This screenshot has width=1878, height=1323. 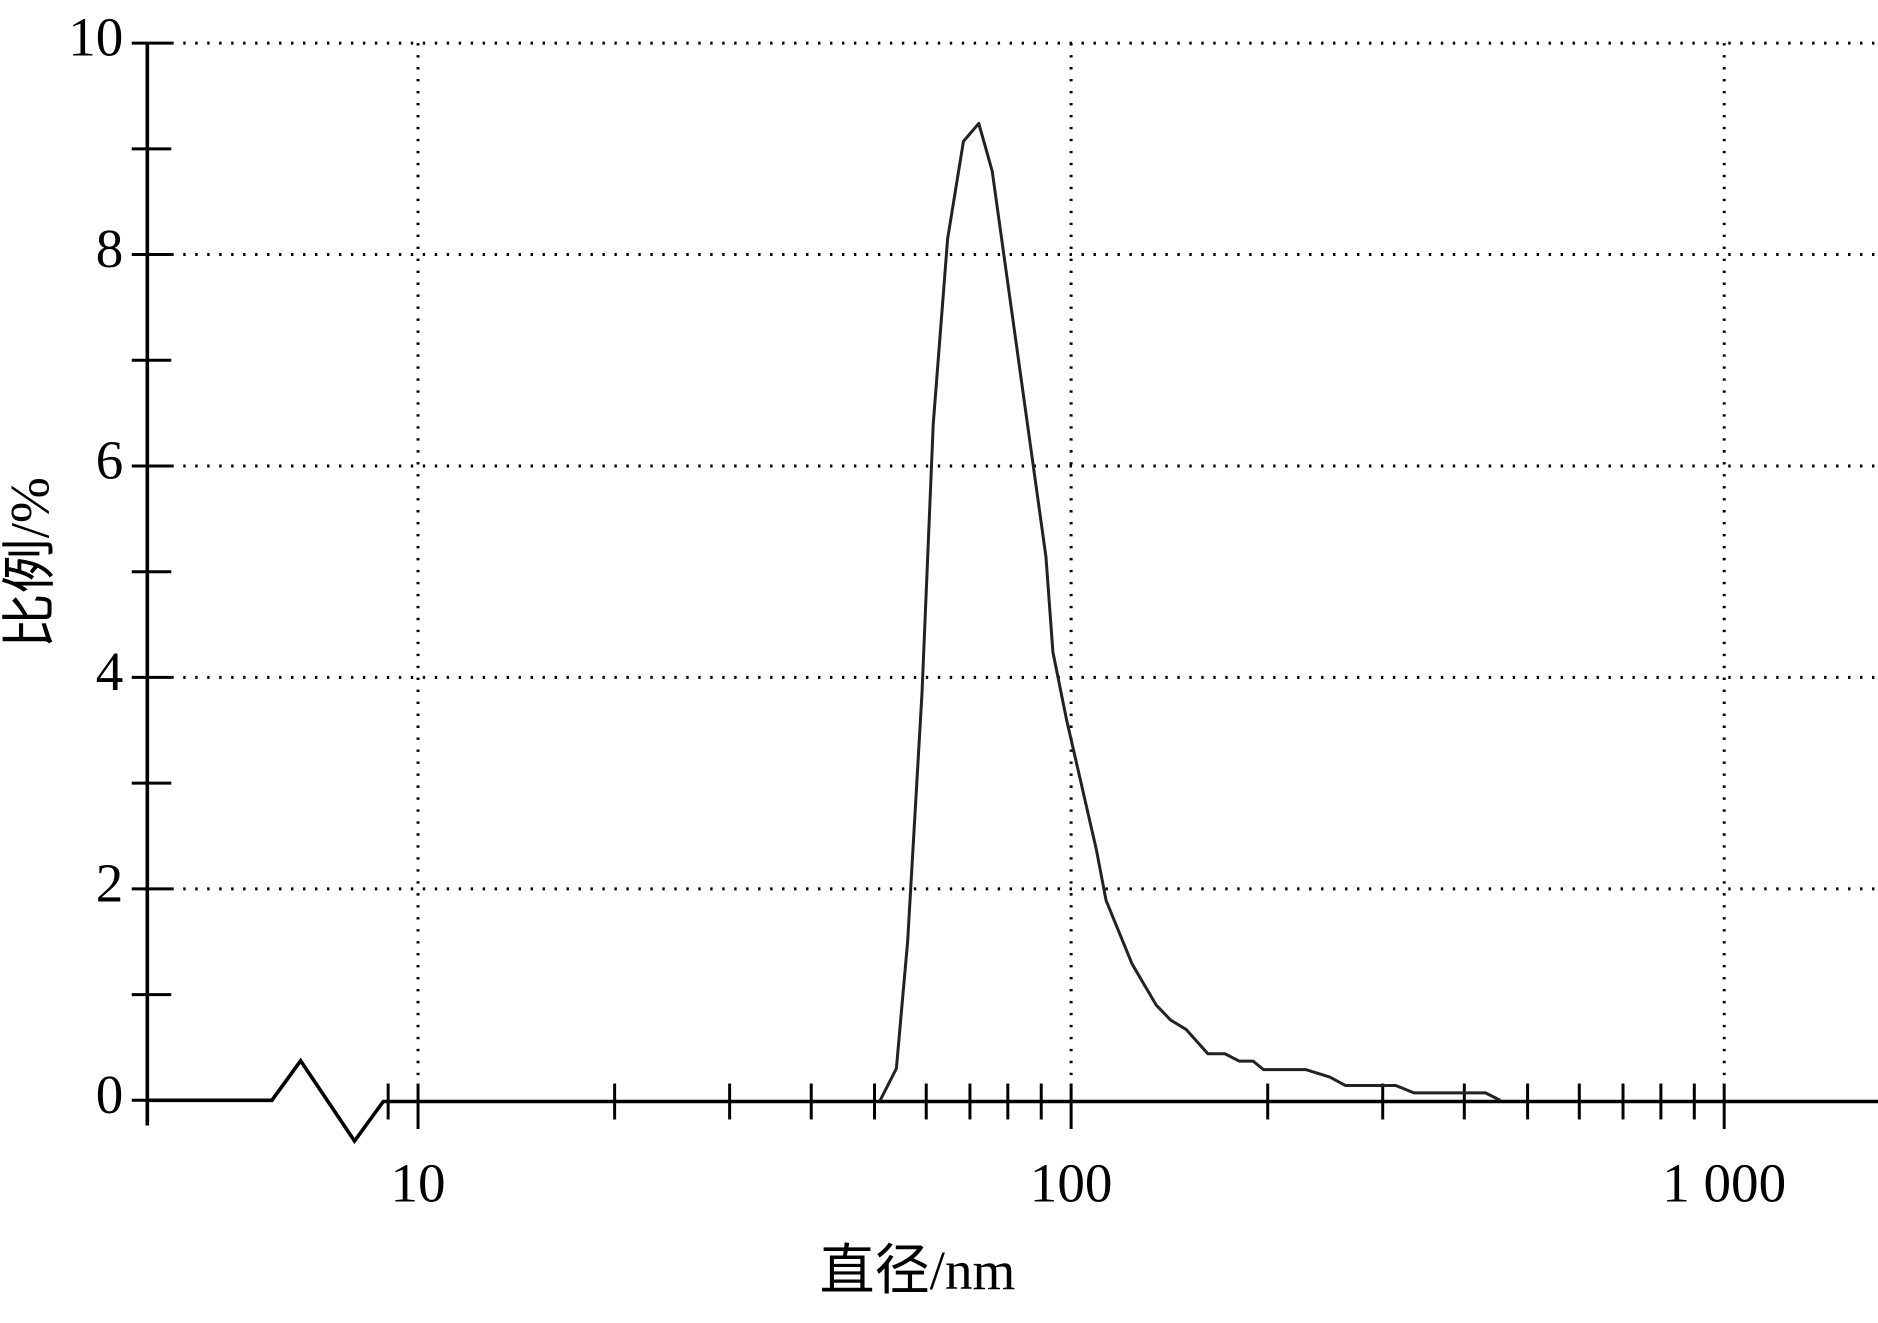 What do you see at coordinates (95, 37) in the screenshot?
I see `y-tick-label: 10` at bounding box center [95, 37].